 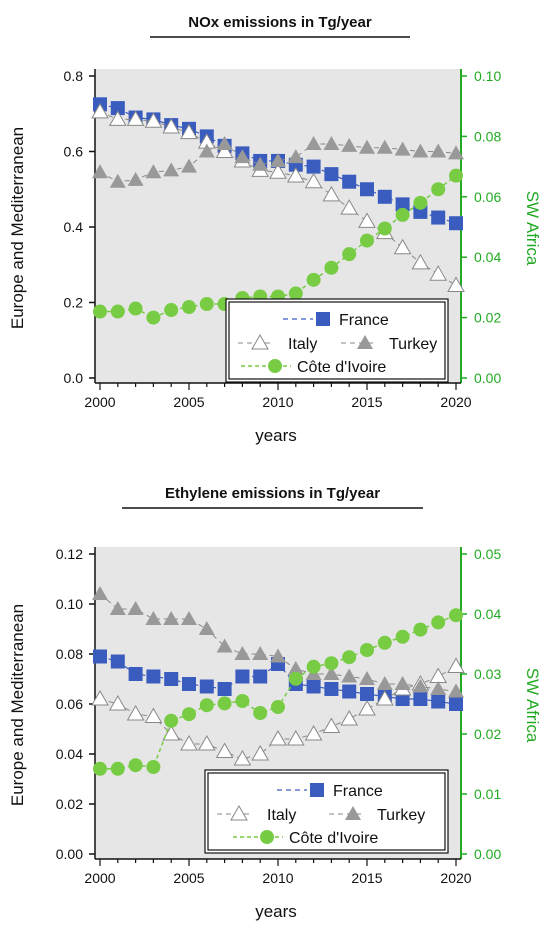 What do you see at coordinates (487, 197) in the screenshot?
I see `y2-tick-label: 0.06` at bounding box center [487, 197].